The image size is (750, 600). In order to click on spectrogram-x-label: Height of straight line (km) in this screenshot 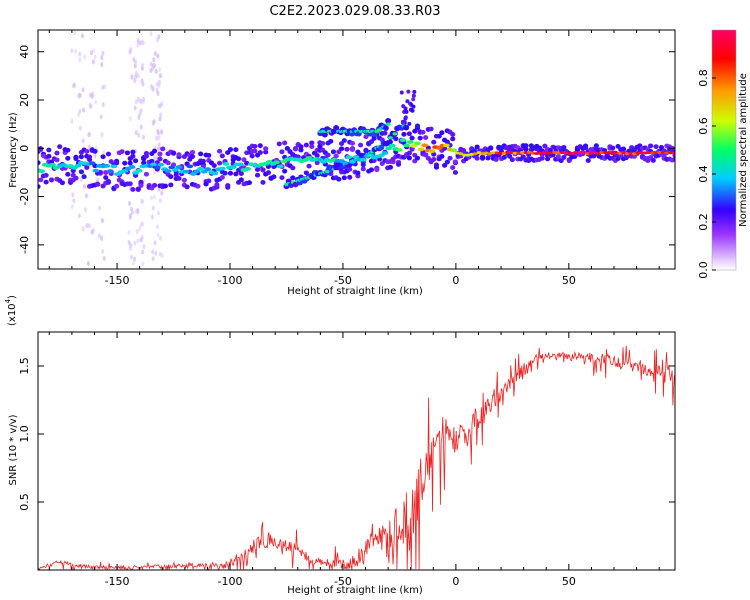, I will do `click(355, 291)`.